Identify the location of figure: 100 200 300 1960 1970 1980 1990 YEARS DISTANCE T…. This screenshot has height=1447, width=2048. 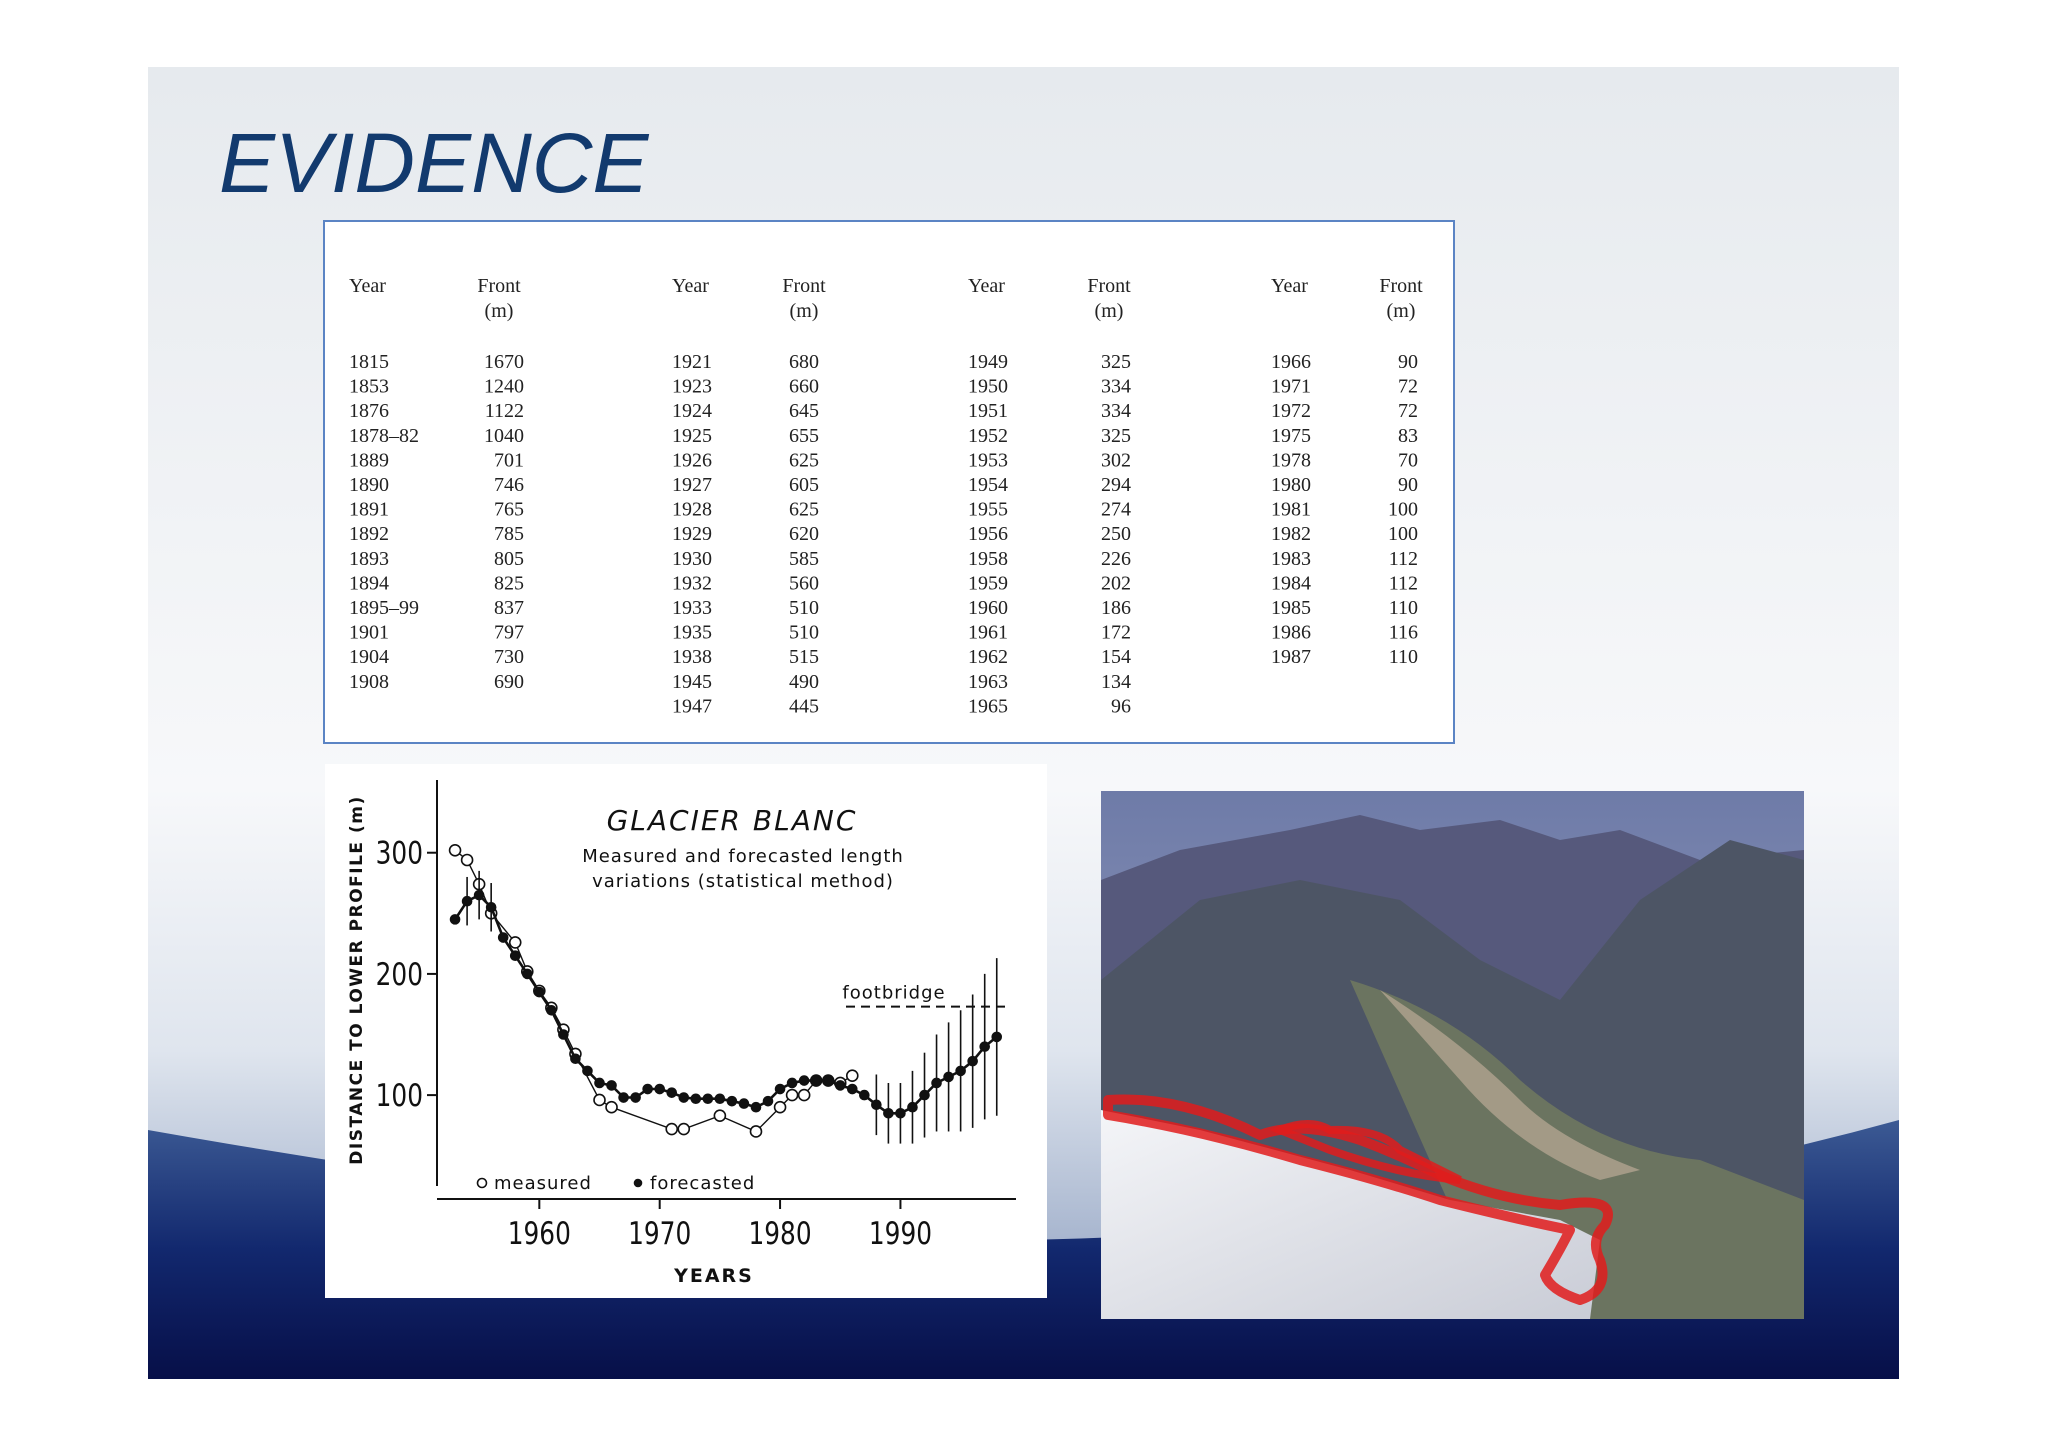
(681, 1033).